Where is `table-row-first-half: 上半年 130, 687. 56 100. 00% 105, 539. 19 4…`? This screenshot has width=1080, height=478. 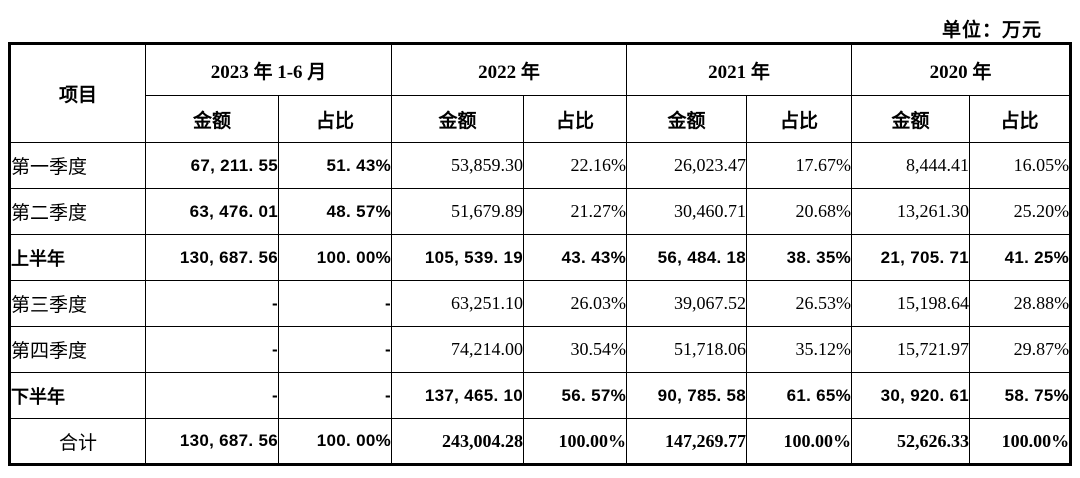 table-row-first-half: 上半年 130, 687. 56 100. 00% 105, 539. 19 4… is located at coordinates (540, 257).